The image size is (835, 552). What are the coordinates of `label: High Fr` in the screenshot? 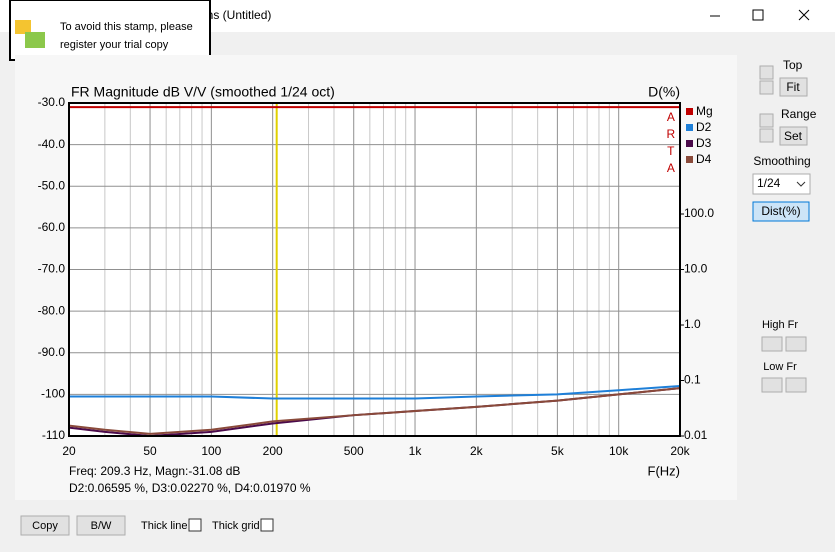 It's located at (780, 325).